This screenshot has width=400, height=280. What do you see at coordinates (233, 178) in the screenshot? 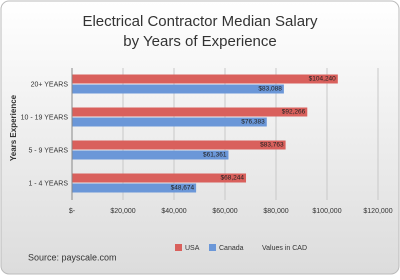
I see `value-label: $68,244` at bounding box center [233, 178].